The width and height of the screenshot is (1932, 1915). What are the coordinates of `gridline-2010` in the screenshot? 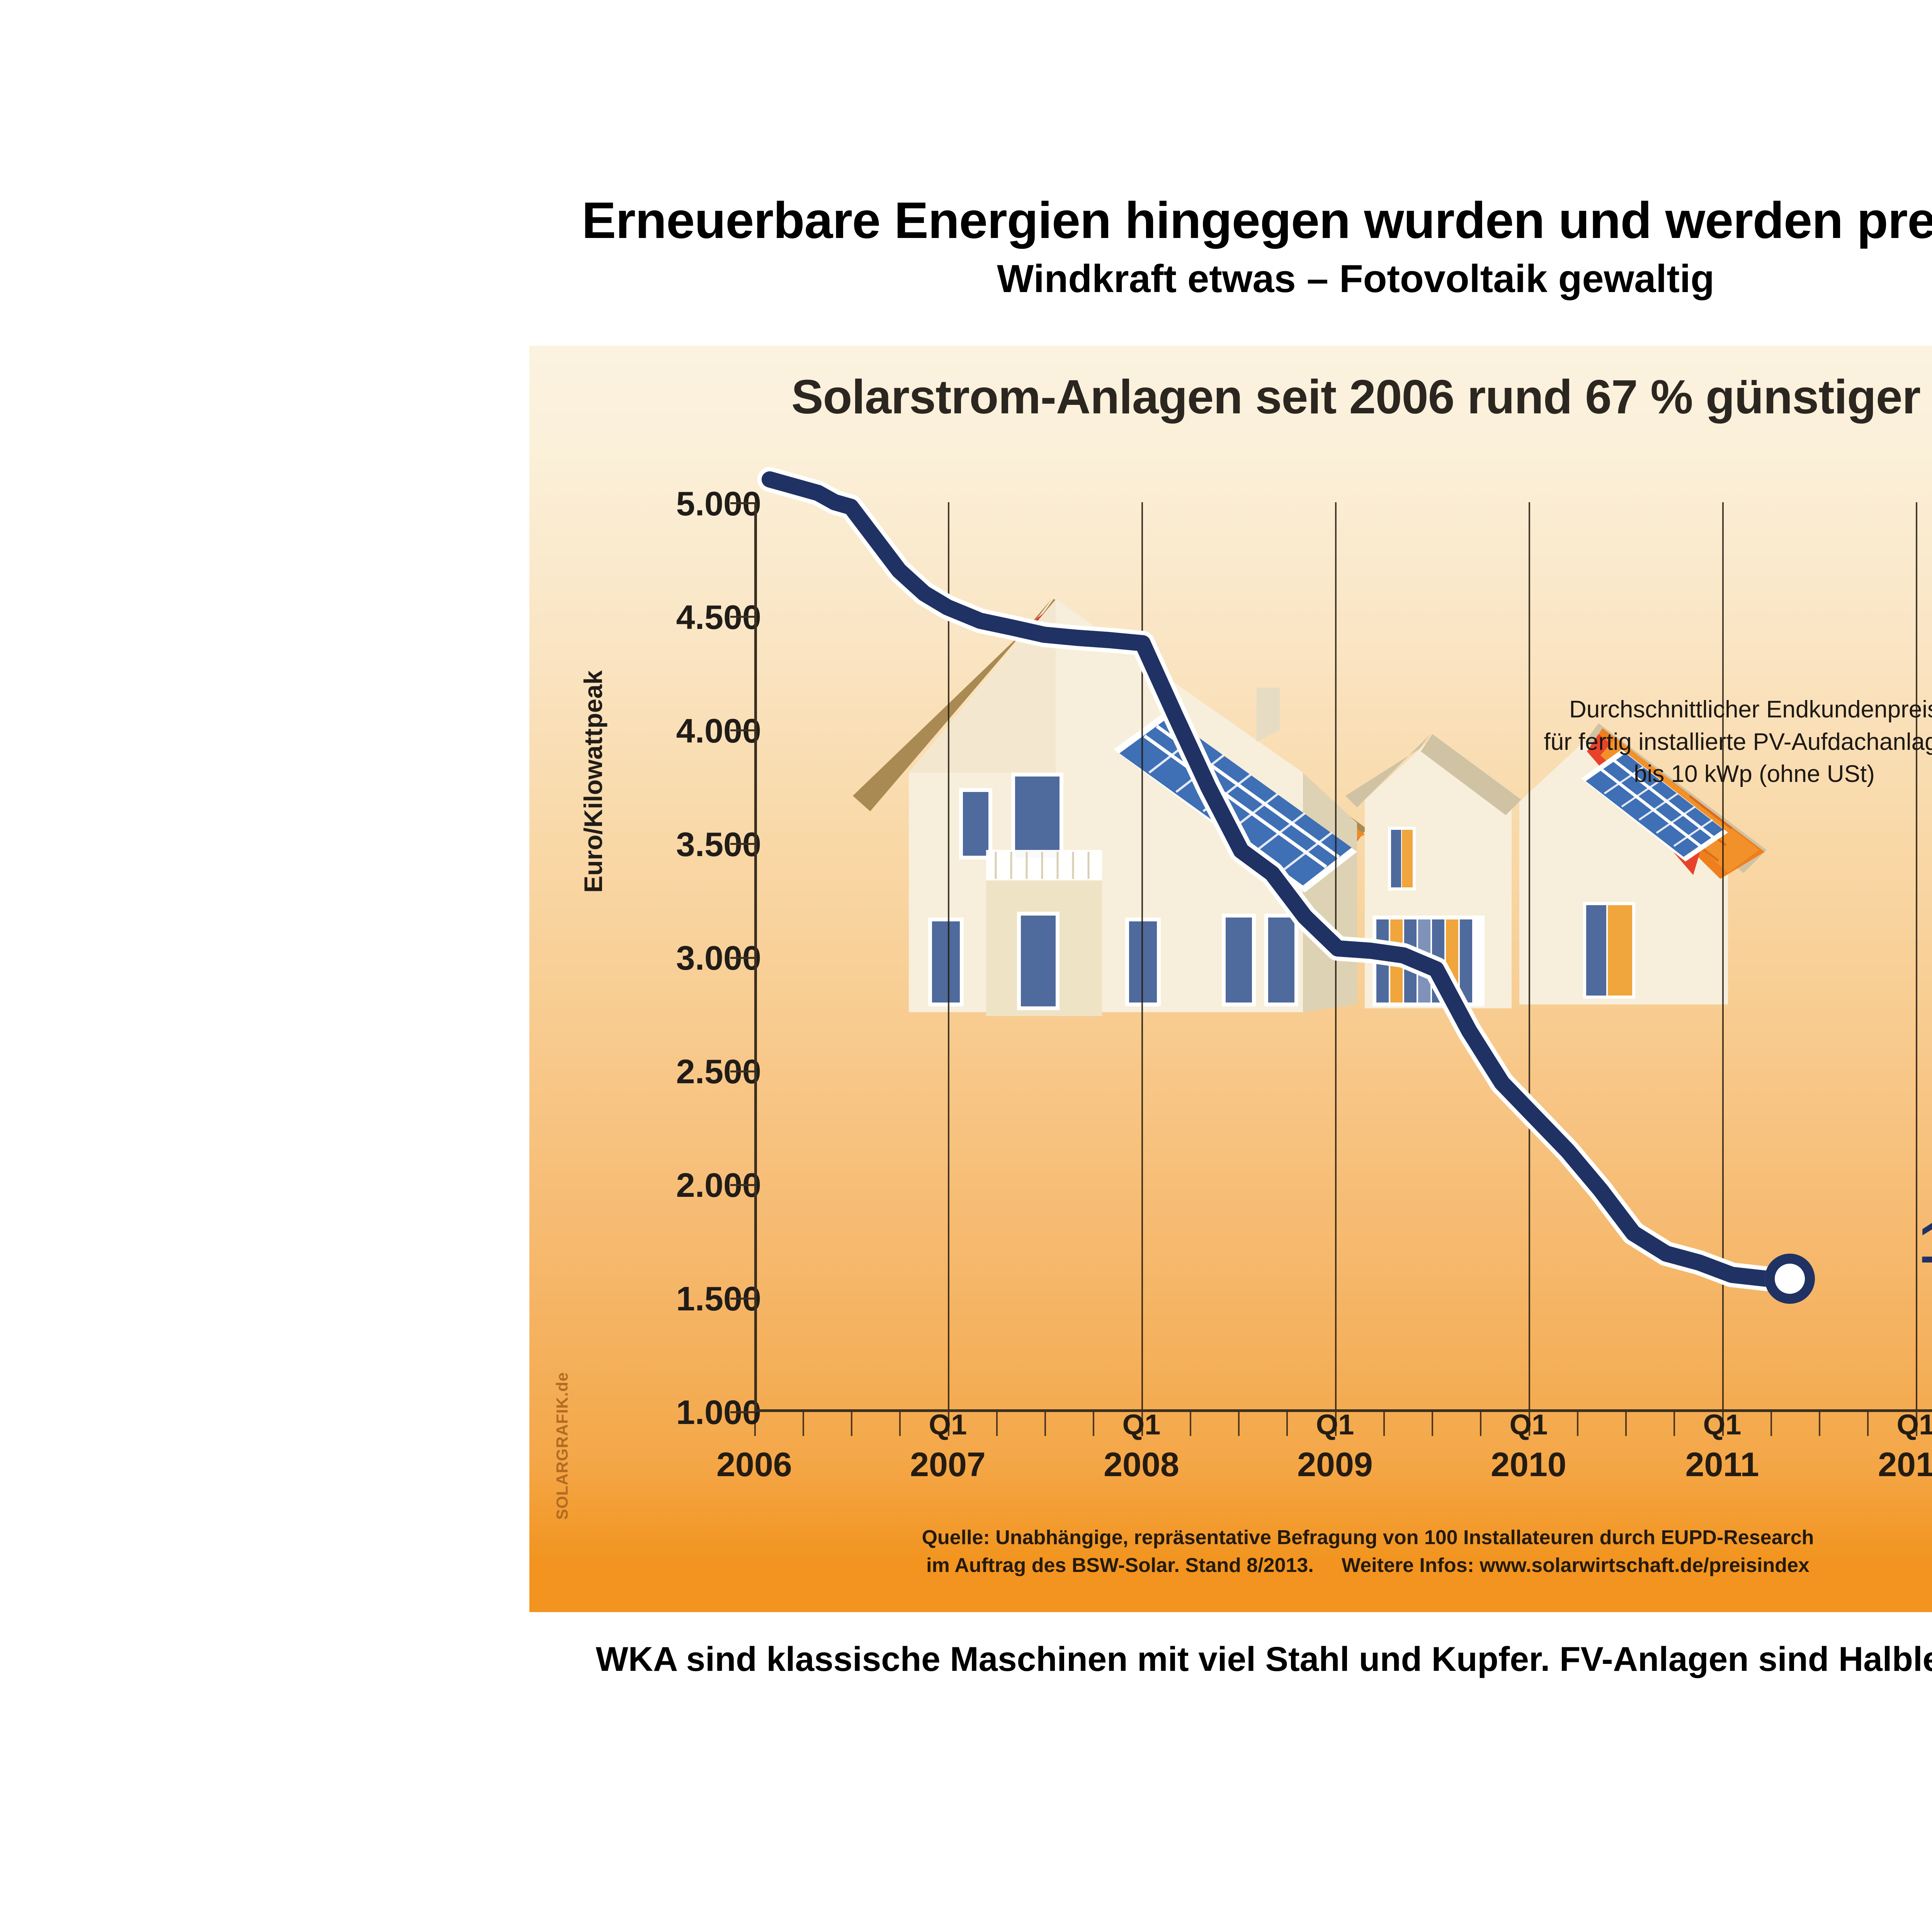 It's located at (1530, 957).